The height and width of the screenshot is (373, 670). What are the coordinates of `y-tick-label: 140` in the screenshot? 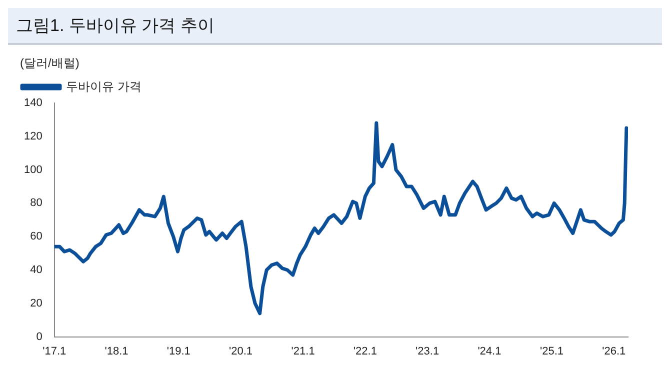 It's located at (33, 103).